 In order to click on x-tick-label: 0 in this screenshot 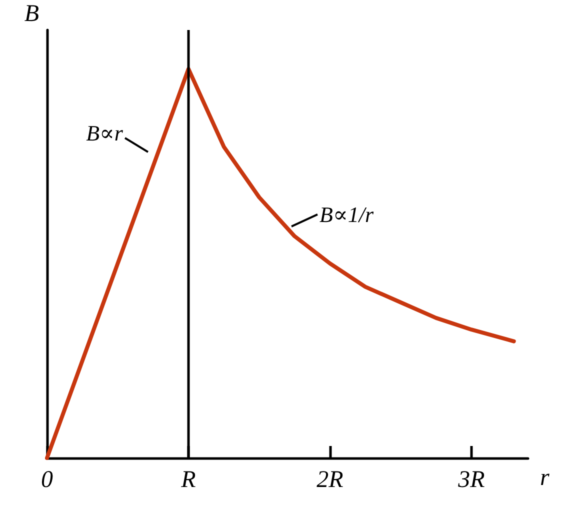, I will do `click(47, 480)`.